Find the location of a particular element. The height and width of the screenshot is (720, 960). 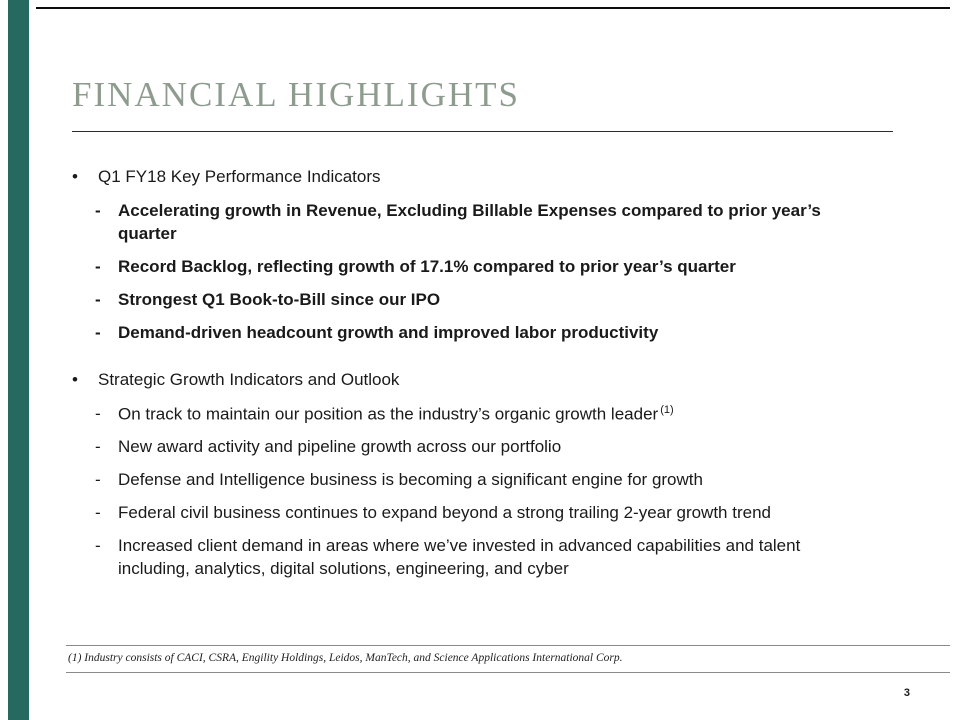

footnote-rule-bottom is located at coordinates (508, 672).